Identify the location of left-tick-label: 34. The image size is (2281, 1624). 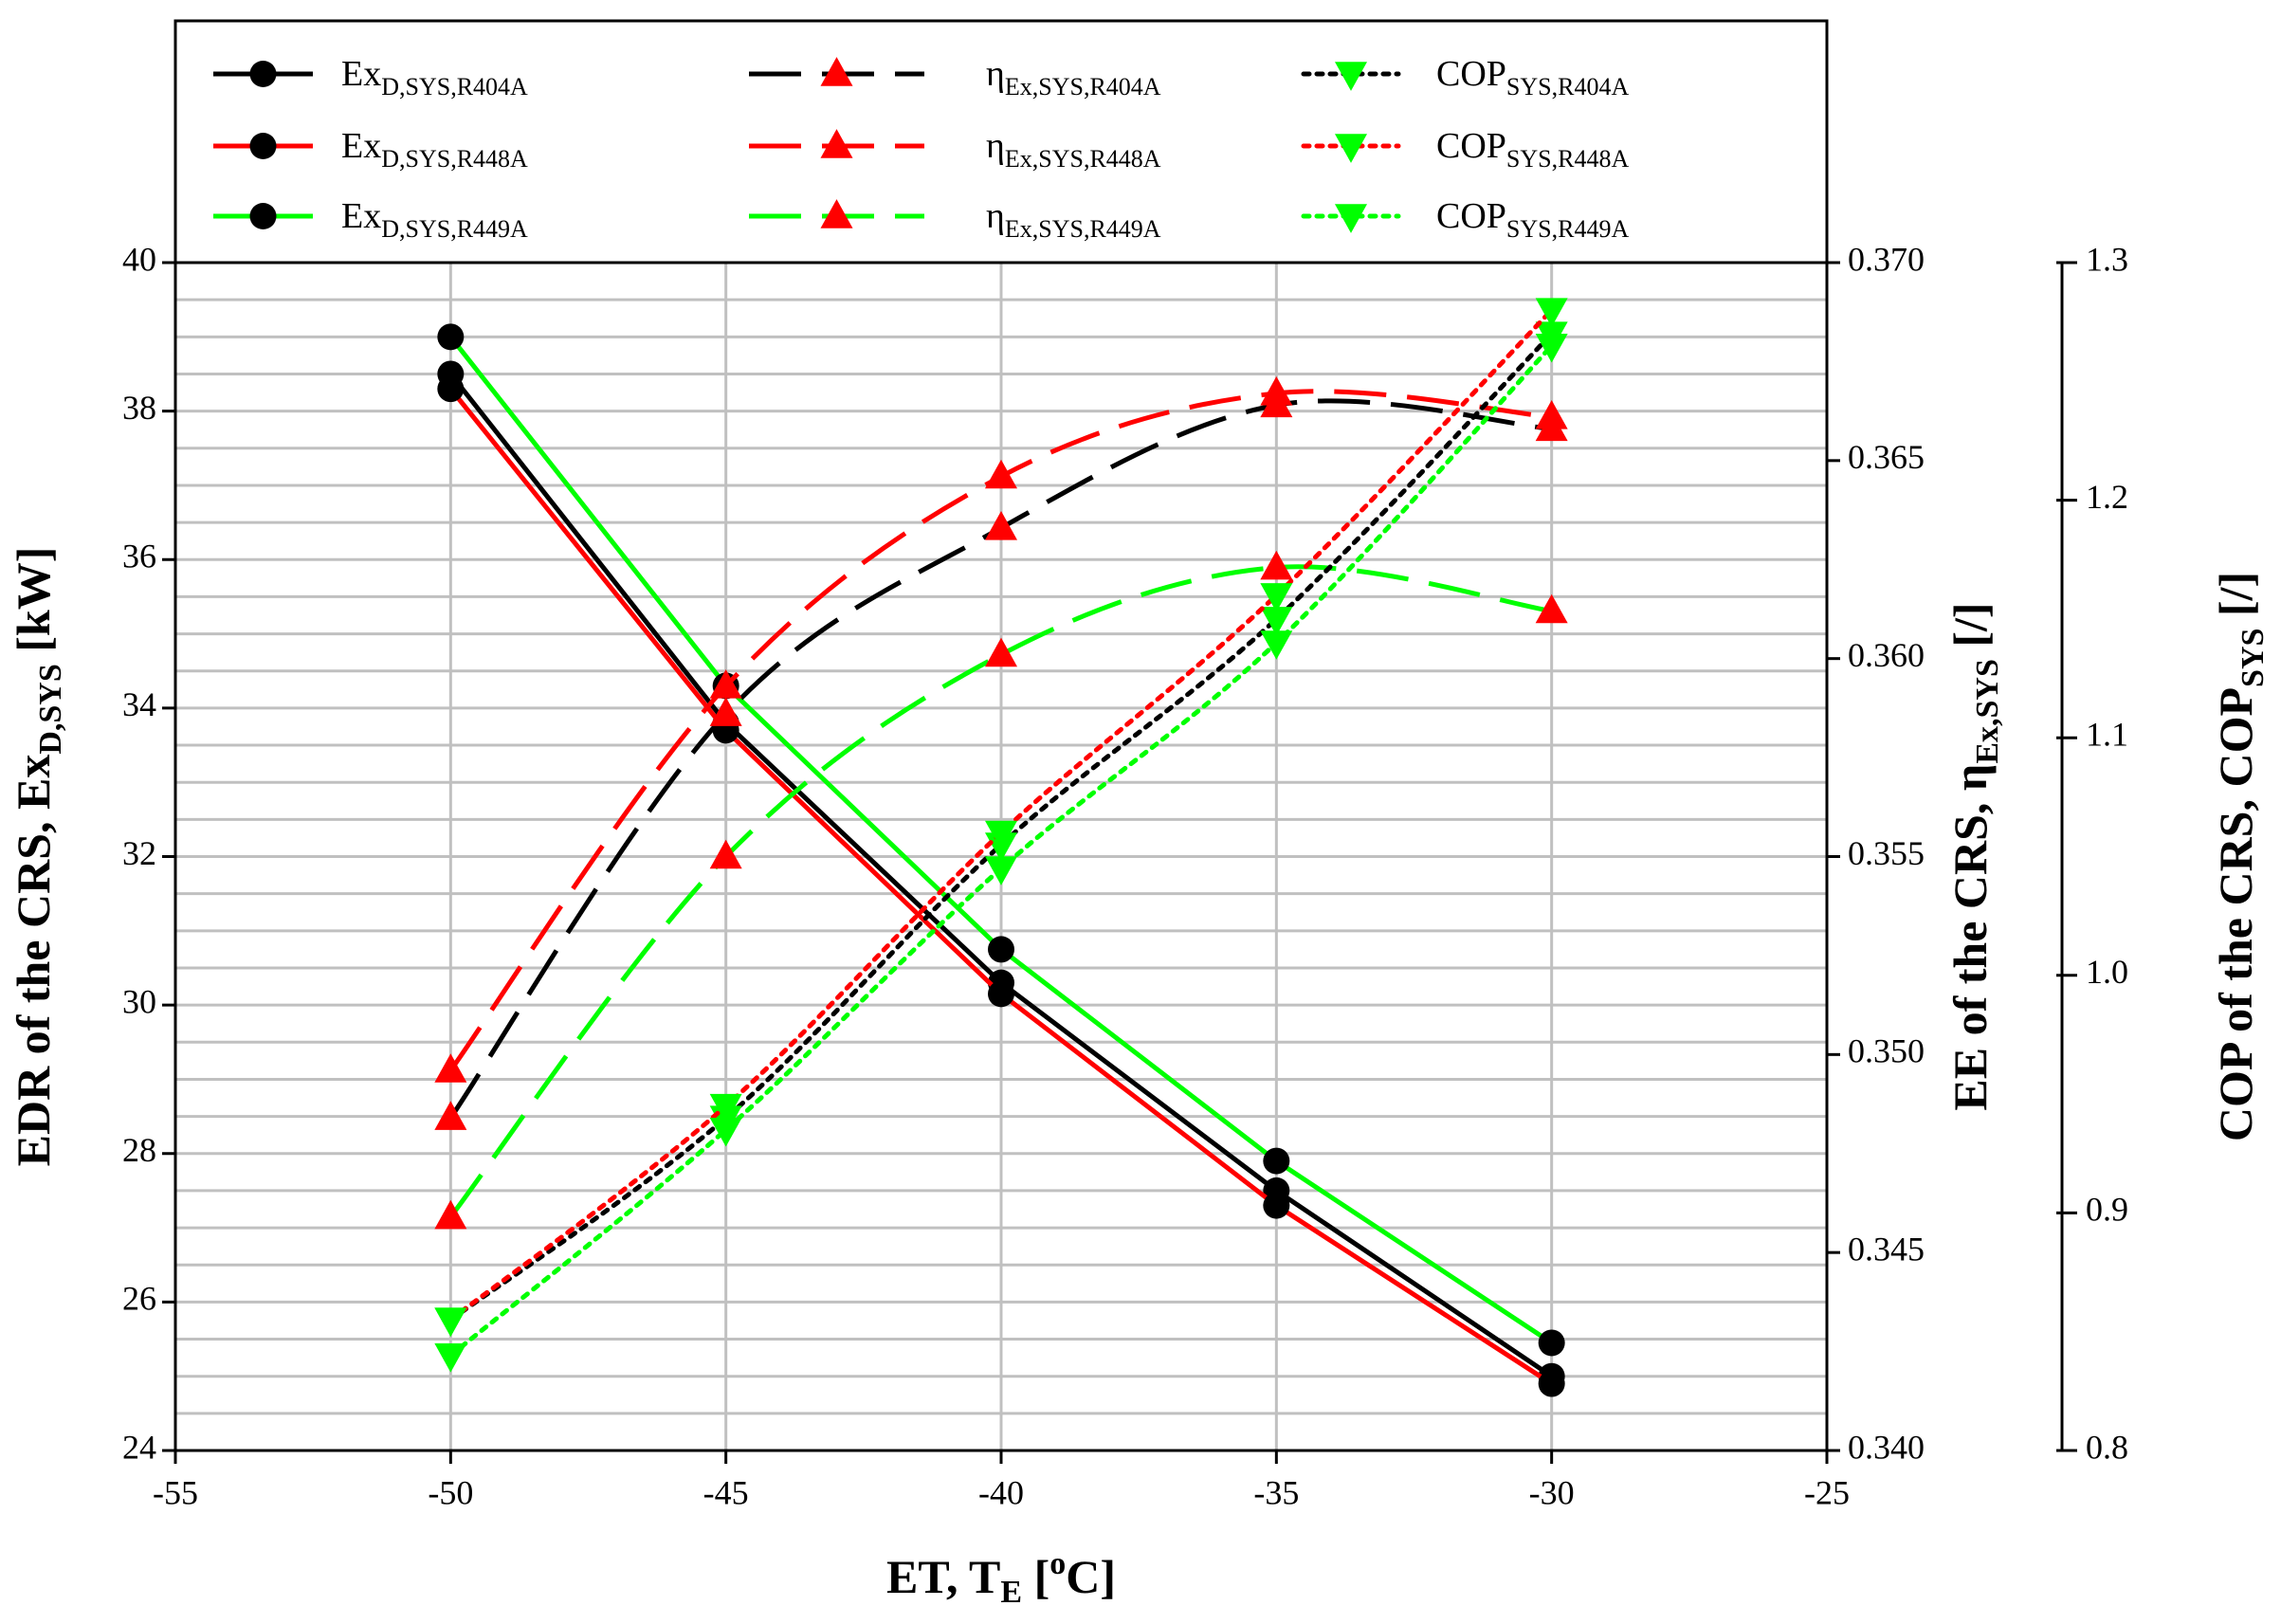
(139, 704).